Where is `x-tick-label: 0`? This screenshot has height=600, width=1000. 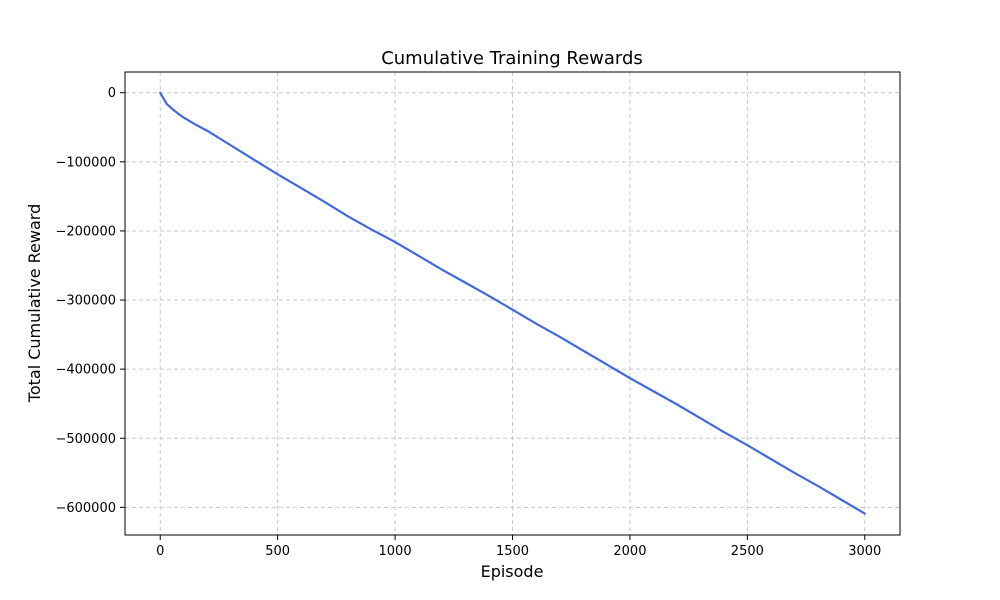 x-tick-label: 0 is located at coordinates (160, 551).